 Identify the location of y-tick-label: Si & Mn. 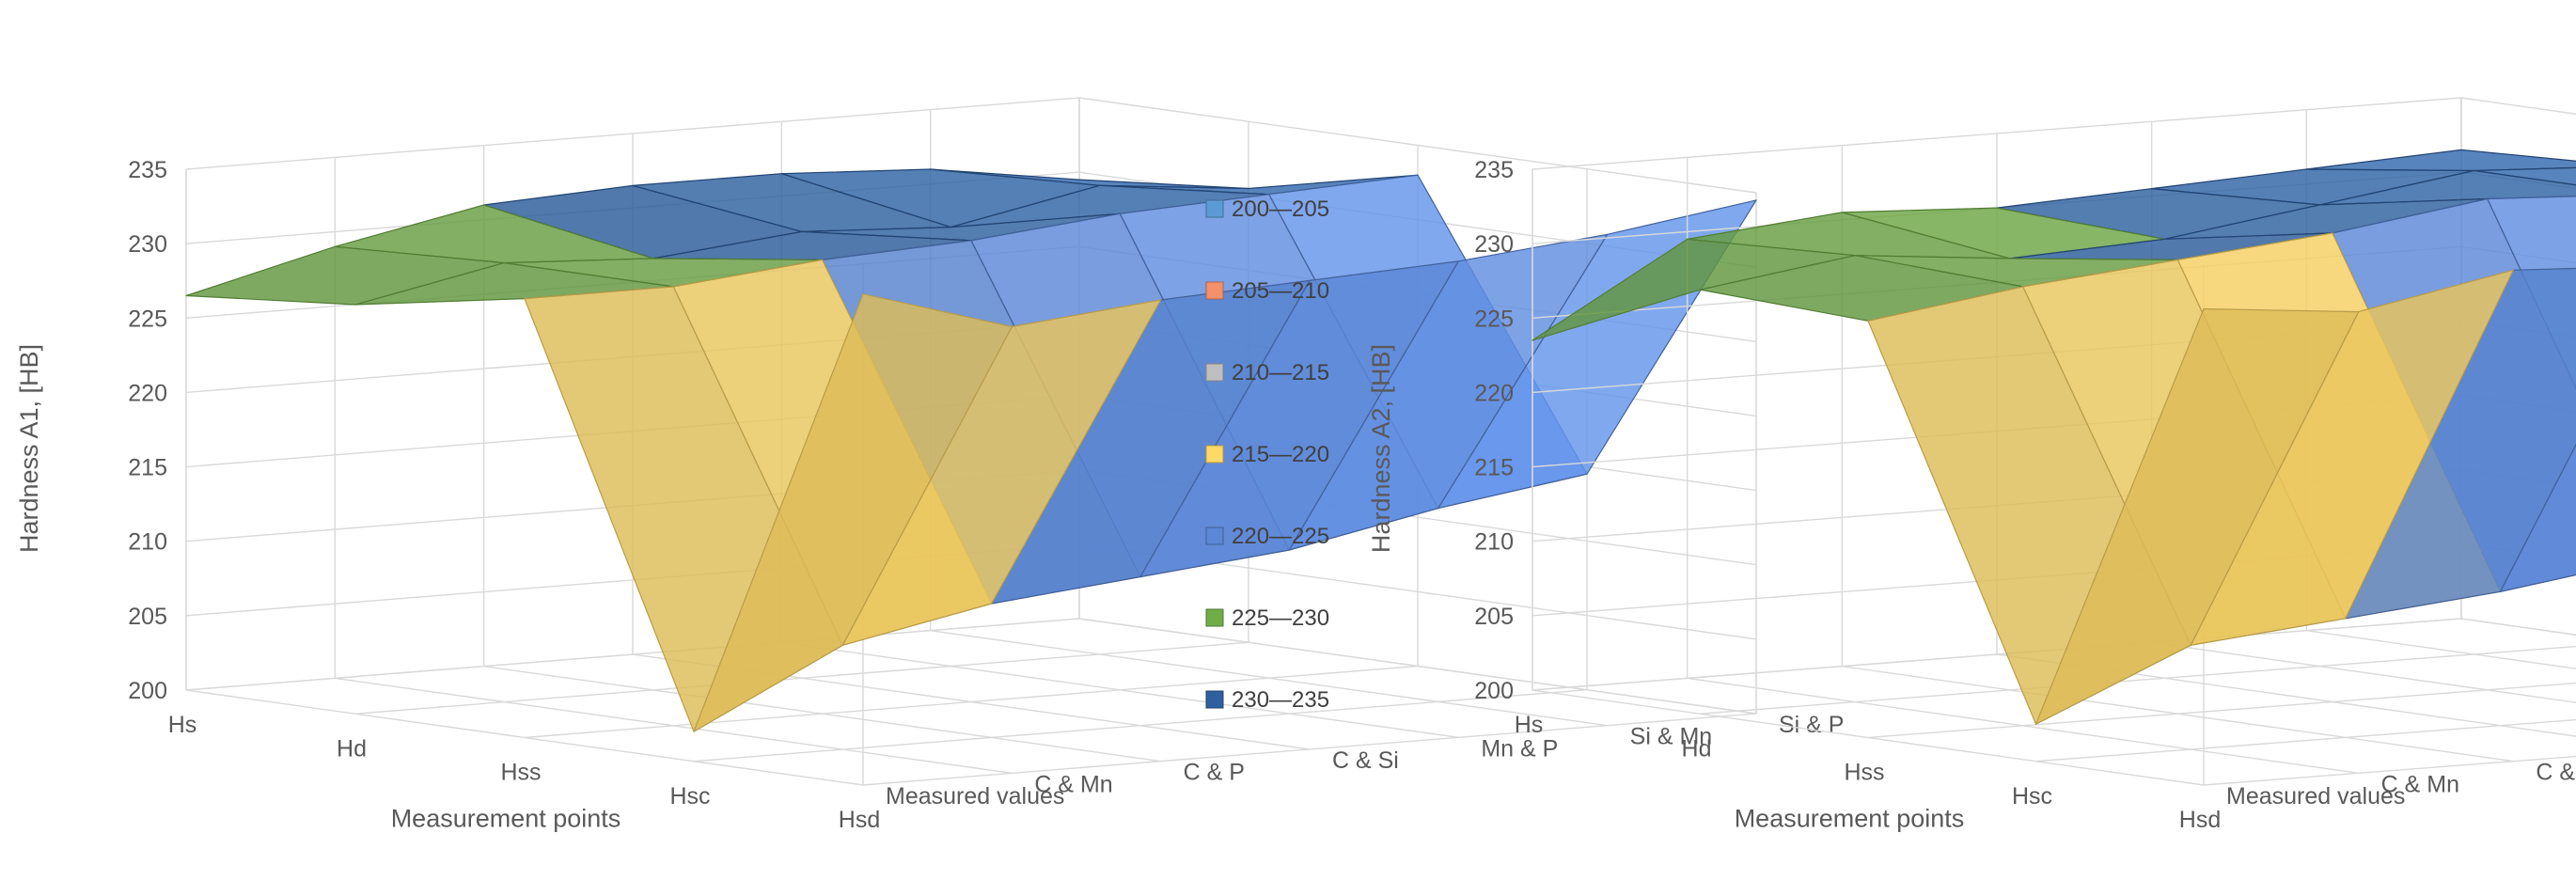
(1672, 737).